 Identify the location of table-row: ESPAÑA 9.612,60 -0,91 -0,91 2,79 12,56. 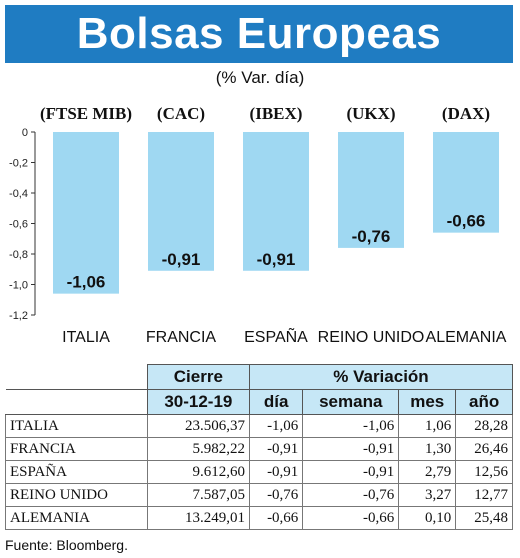
(259, 472).